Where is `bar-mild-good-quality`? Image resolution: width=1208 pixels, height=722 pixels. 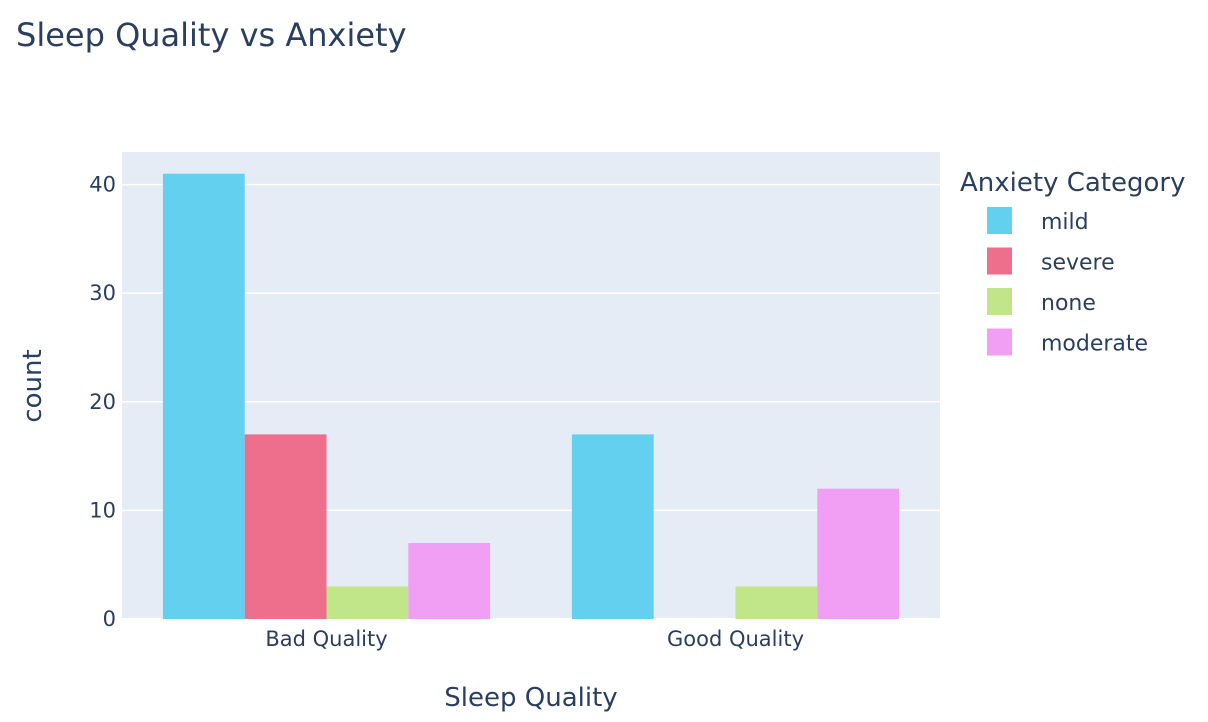 bar-mild-good-quality is located at coordinates (612, 526).